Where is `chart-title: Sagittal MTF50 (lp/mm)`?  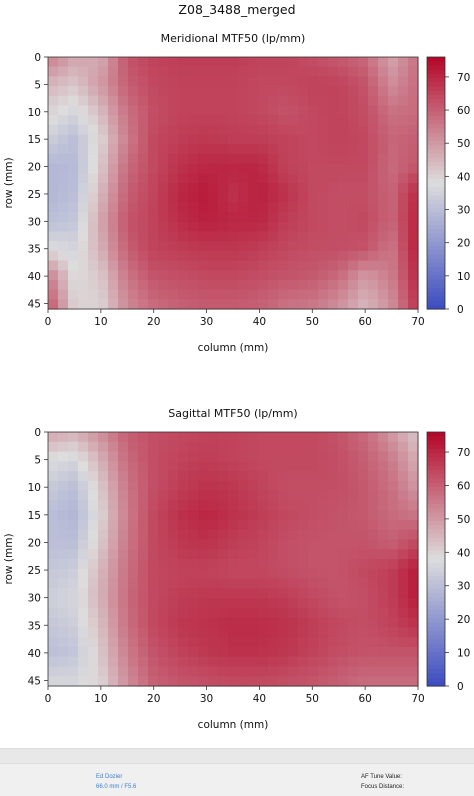
chart-title: Sagittal MTF50 (lp/mm) is located at coordinates (232, 413).